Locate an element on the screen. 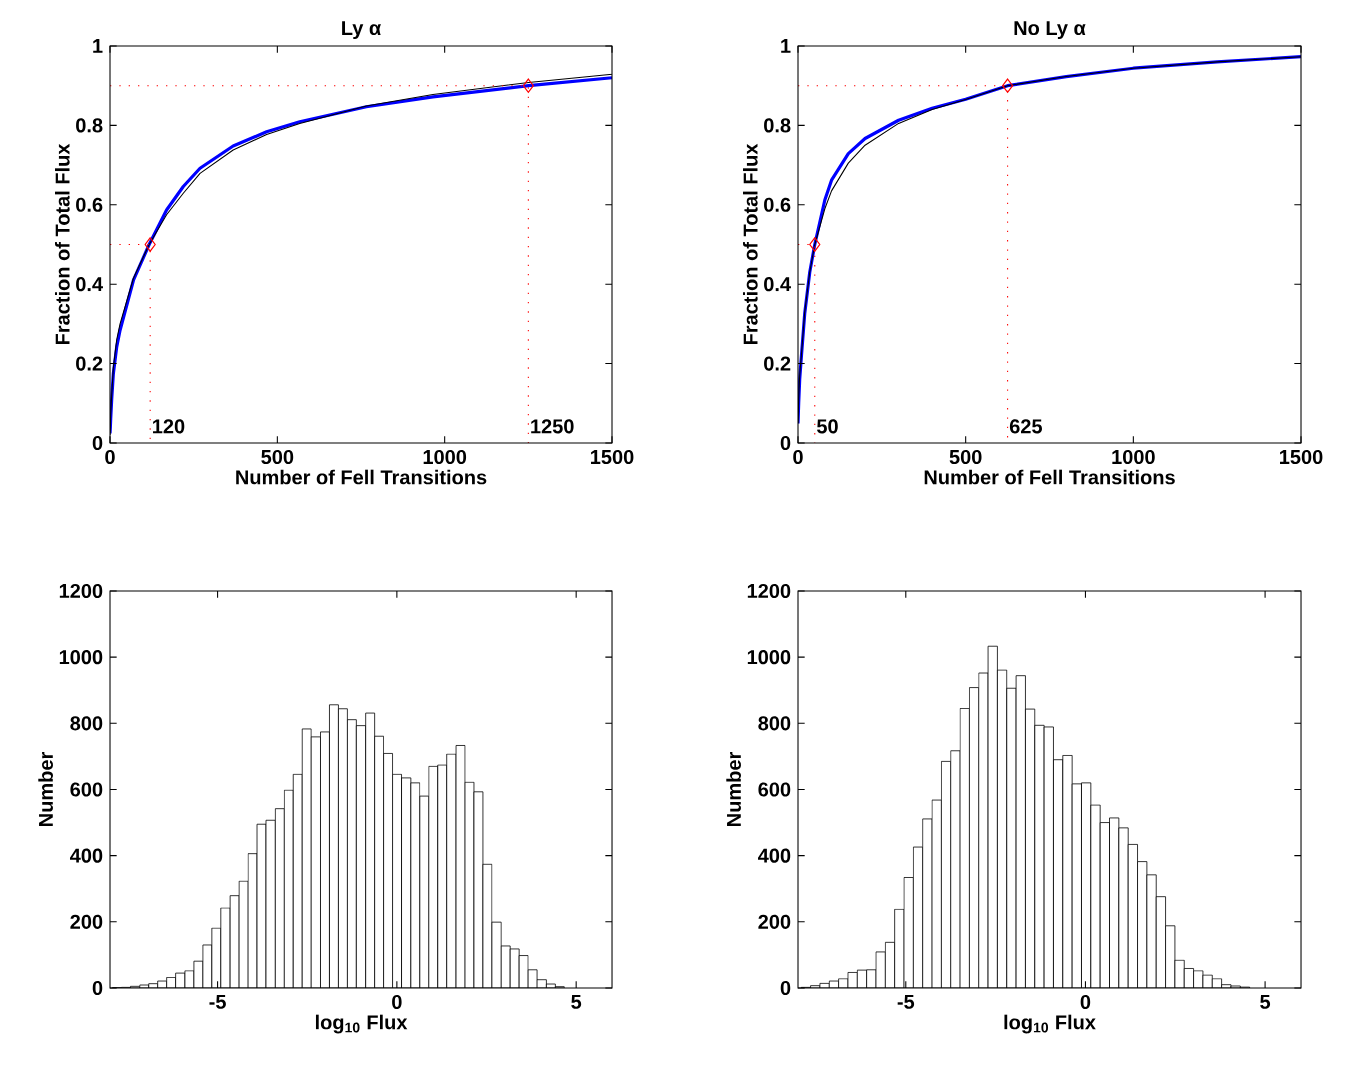 The image size is (1360, 1067). chart-title: Ly α is located at coordinates (362, 30).